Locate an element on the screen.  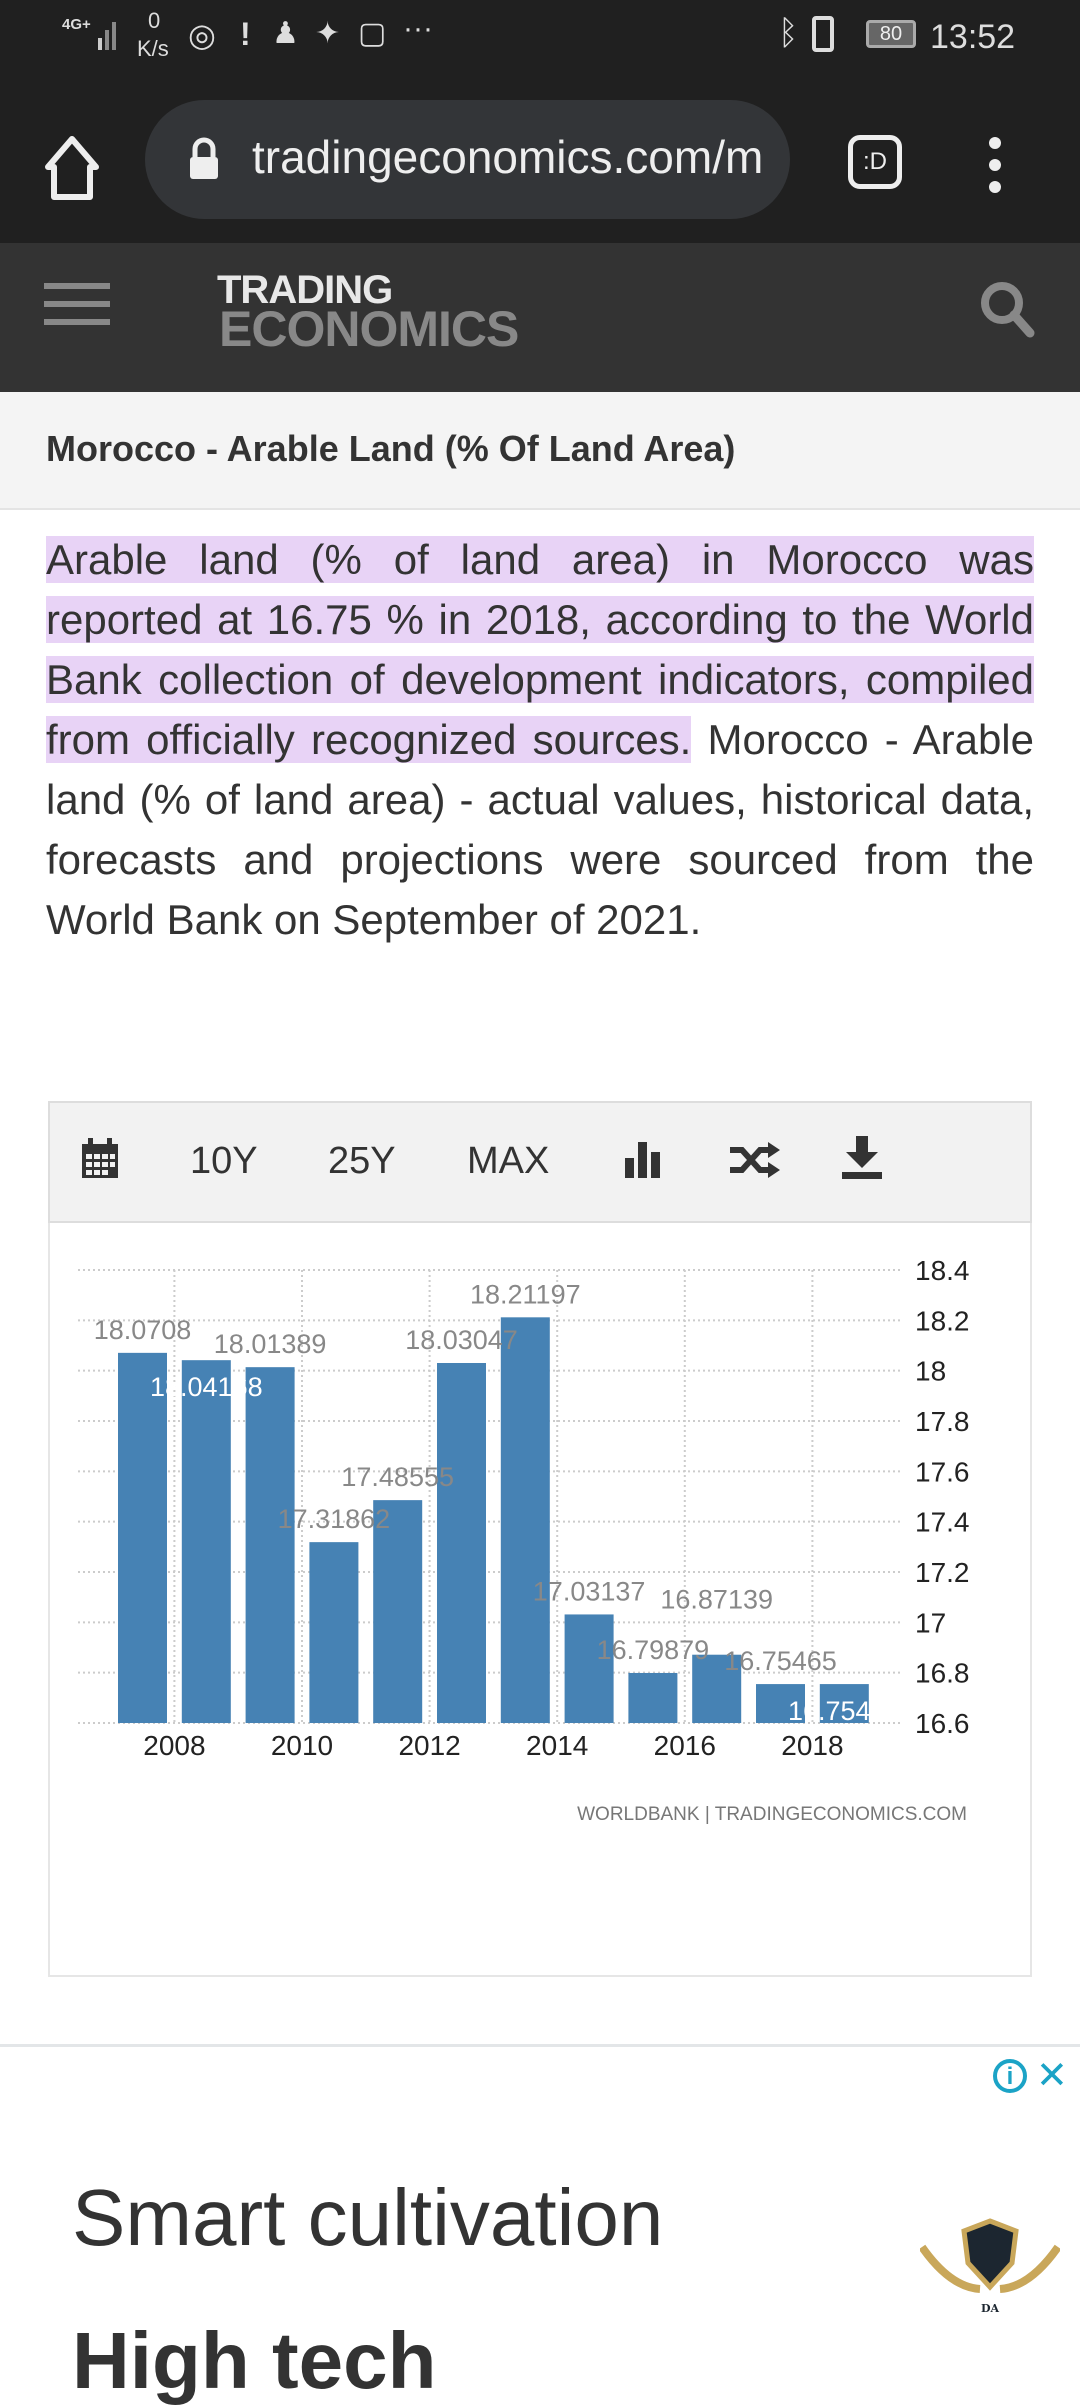
network-indicator: 4G+ is located at coordinates (76, 24).